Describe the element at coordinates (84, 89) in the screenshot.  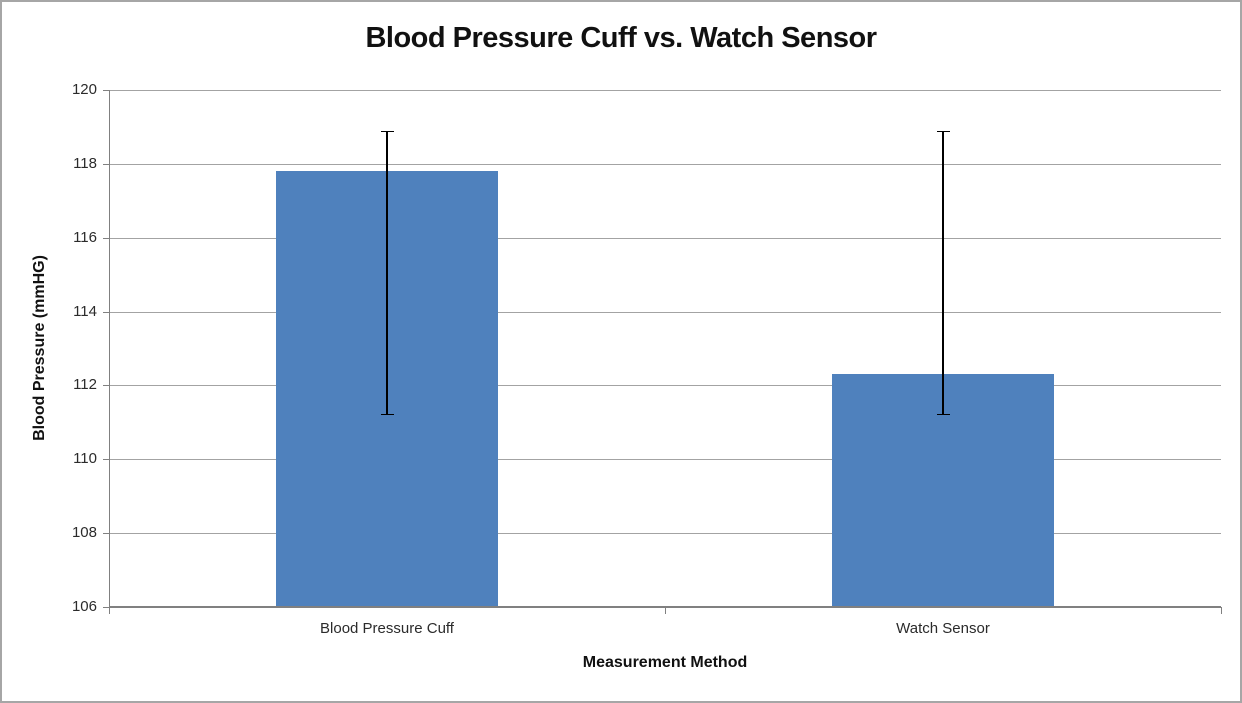
I see `y-tick-label: 120` at that location.